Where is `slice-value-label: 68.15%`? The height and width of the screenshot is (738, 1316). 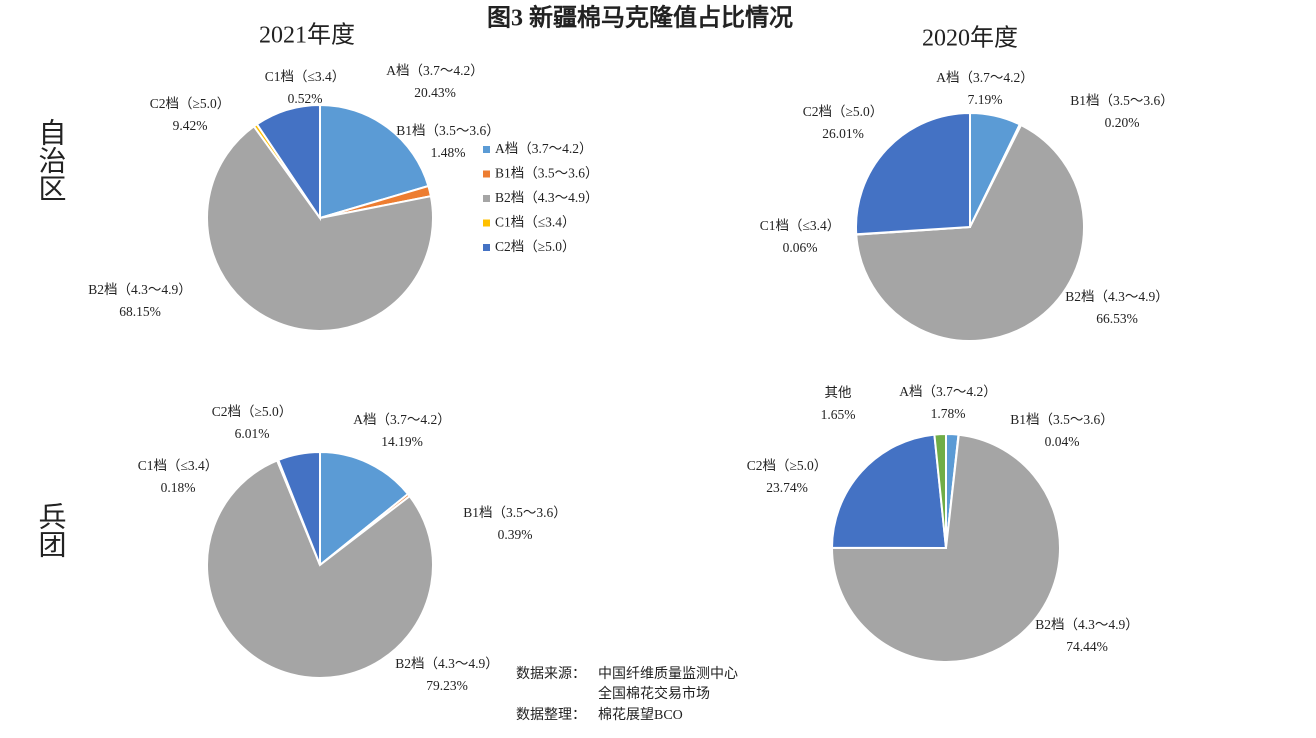 slice-value-label: 68.15% is located at coordinates (140, 311).